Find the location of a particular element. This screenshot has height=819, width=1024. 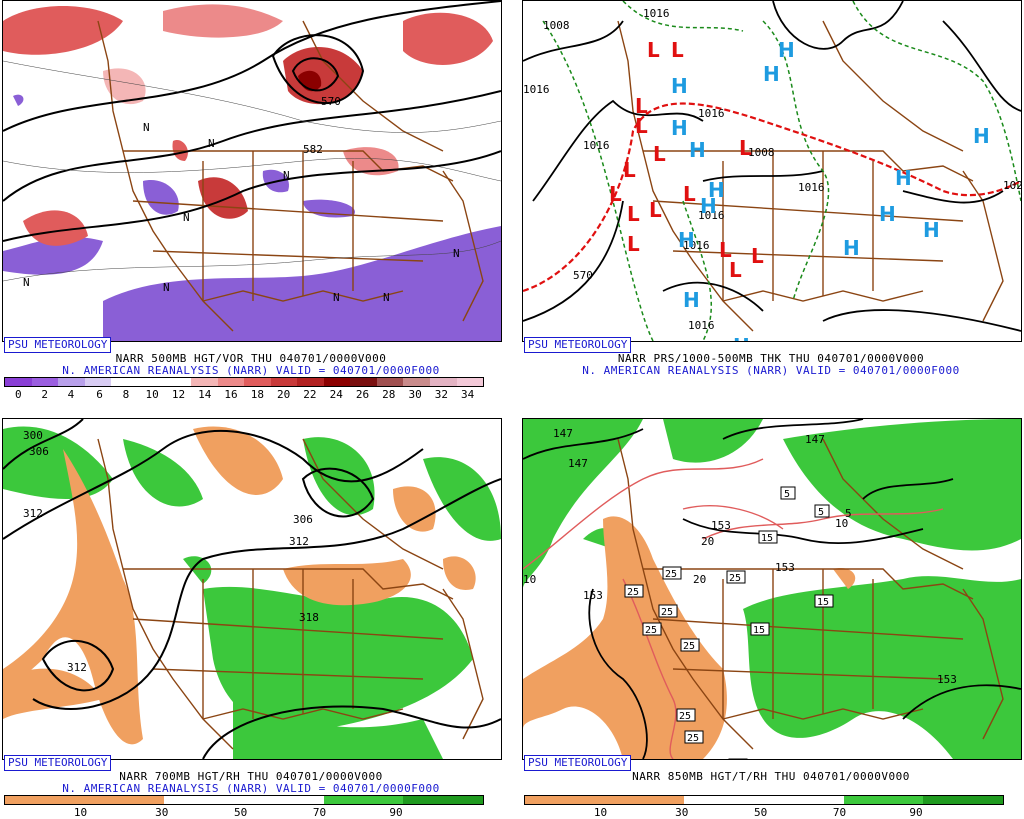

colorbar-tick: 28 is located at coordinates (389, 394).